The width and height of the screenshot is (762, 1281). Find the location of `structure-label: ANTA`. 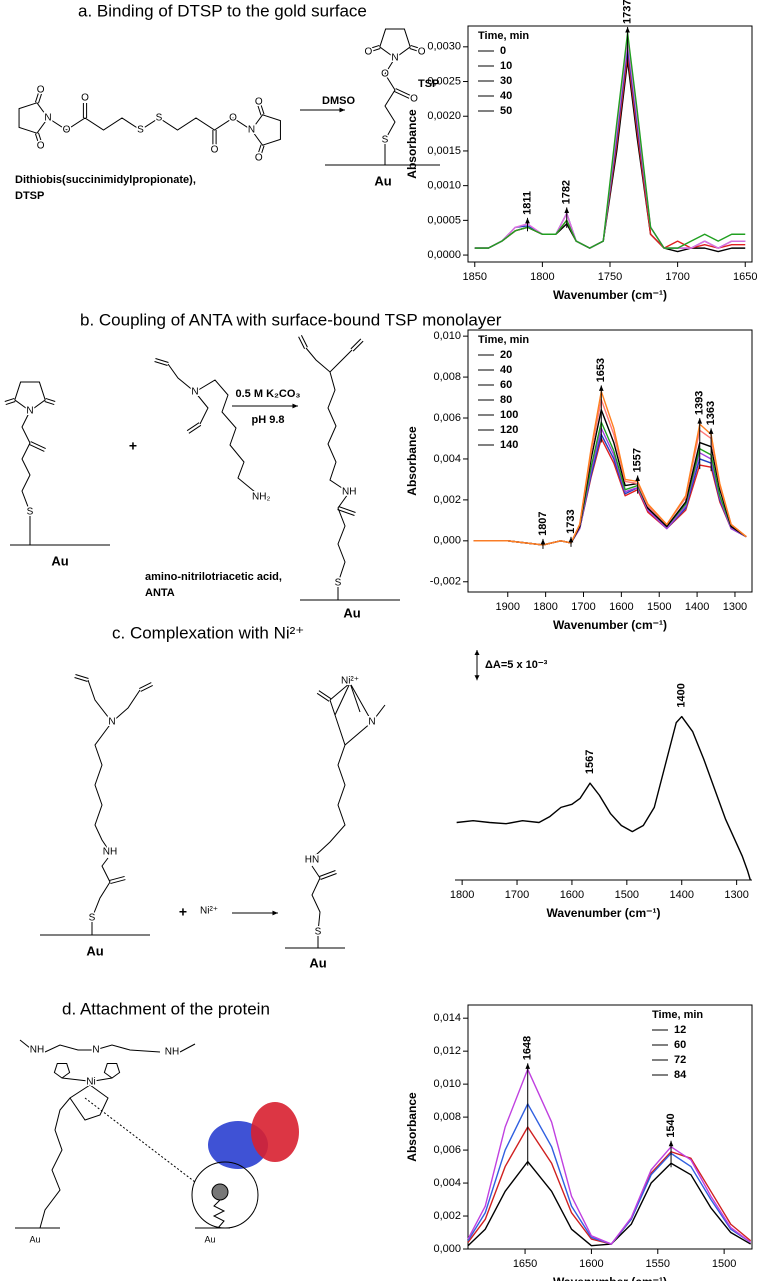

structure-label: ANTA is located at coordinates (160, 593).